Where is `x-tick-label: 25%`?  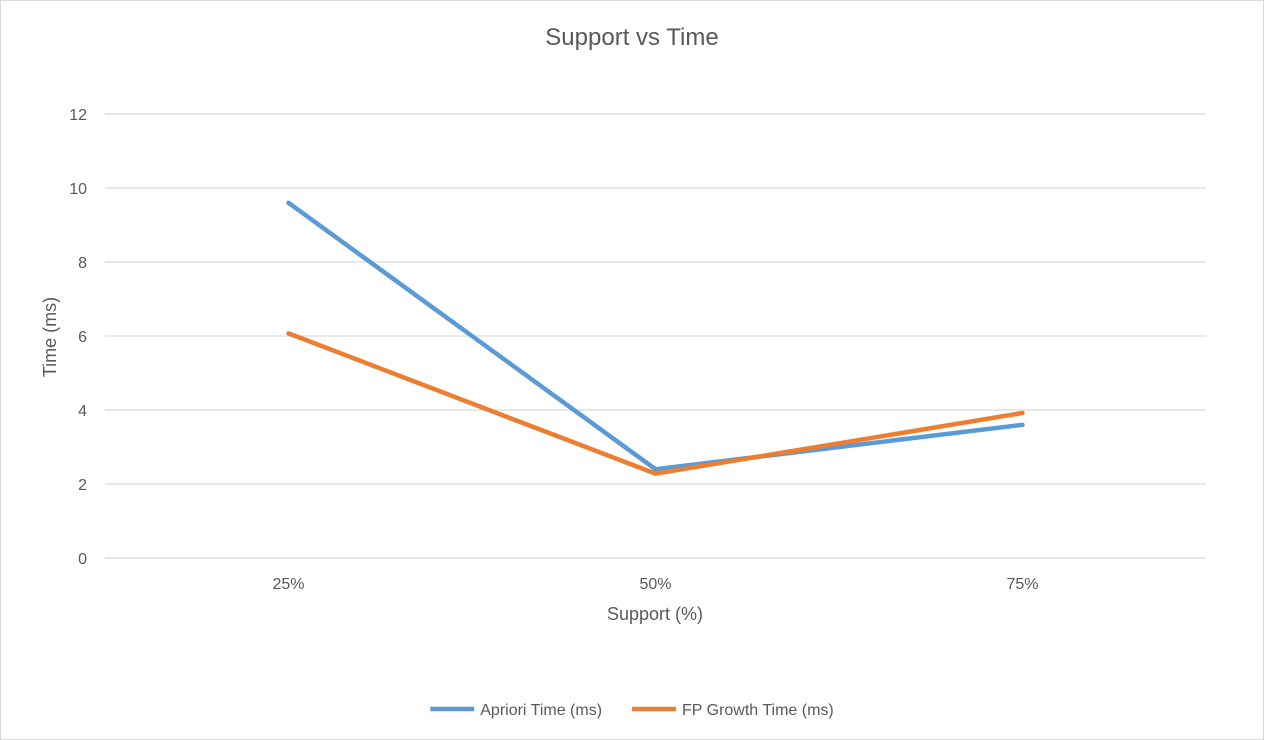
x-tick-label: 25% is located at coordinates (288, 584).